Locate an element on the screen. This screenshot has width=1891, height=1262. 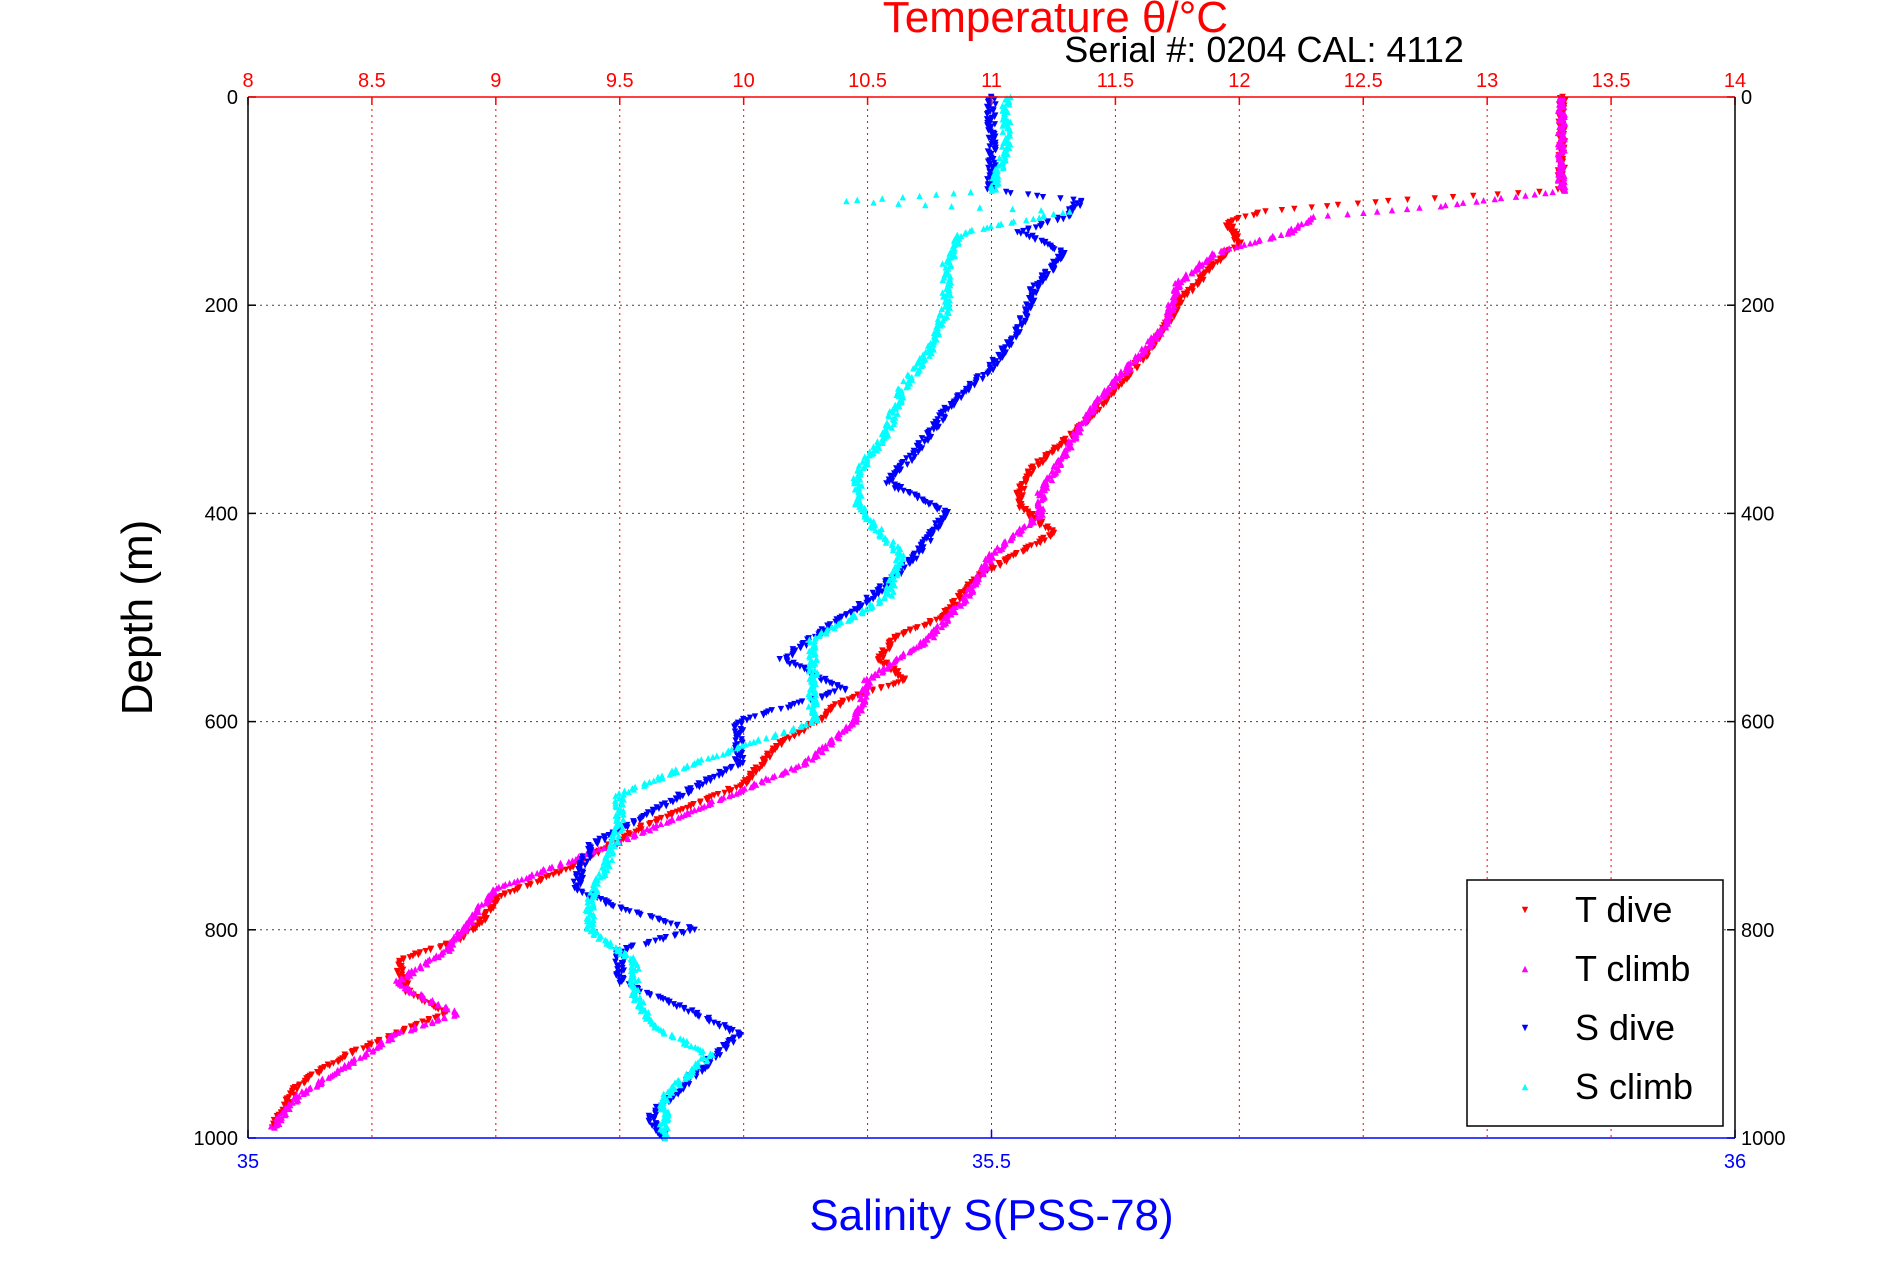
temp-tick-label: 14 is located at coordinates (1735, 81).